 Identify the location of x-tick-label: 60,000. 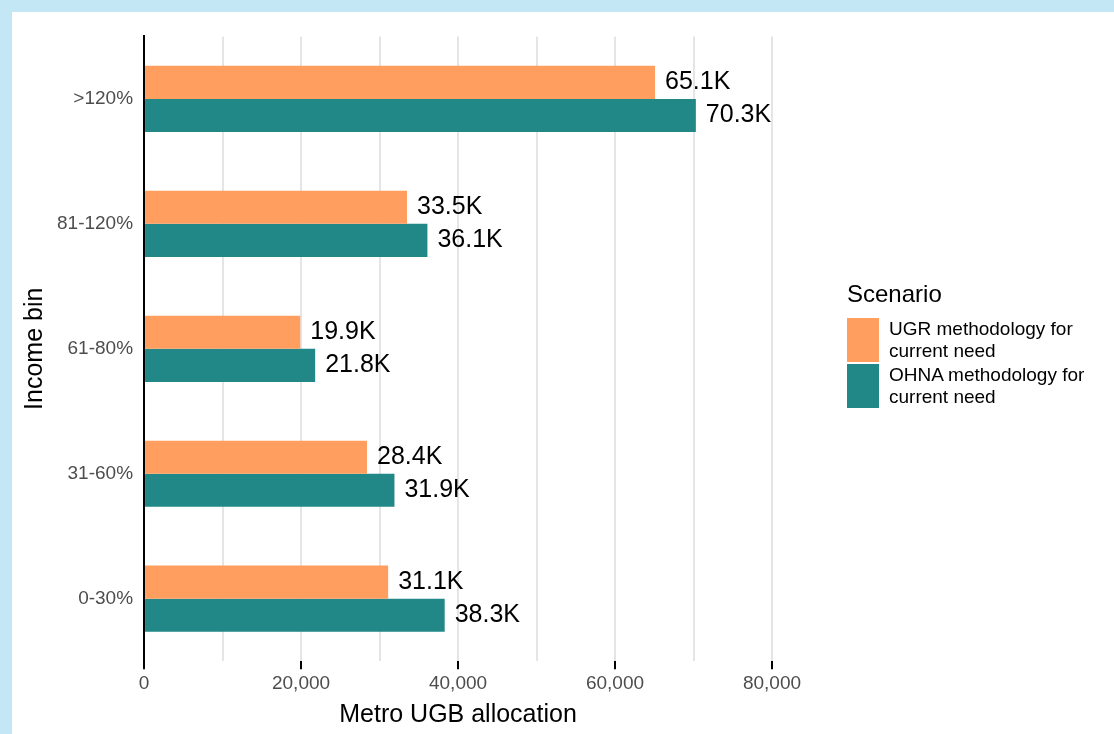
(615, 682).